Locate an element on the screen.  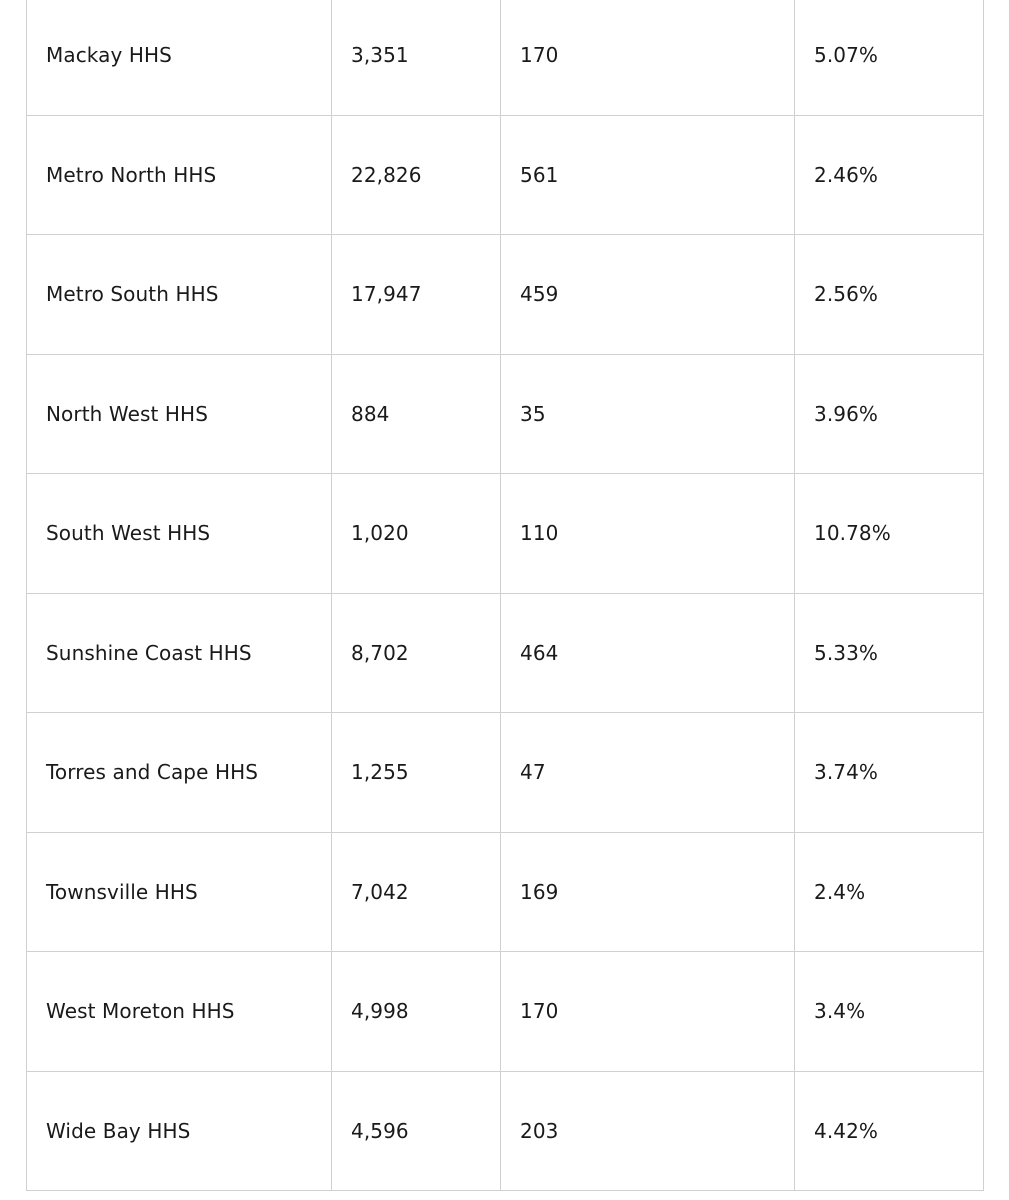
value-b-cell: 35 is located at coordinates (647, 413).